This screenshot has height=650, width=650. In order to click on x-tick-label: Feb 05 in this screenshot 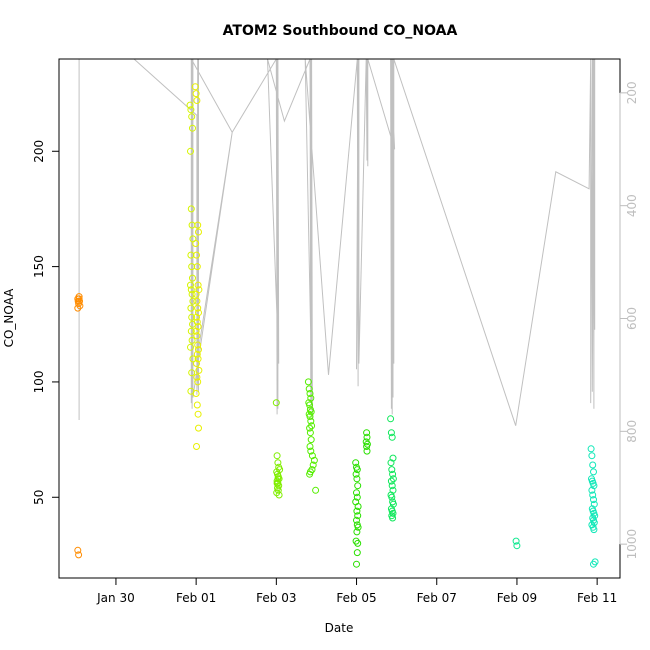, I will do `click(356, 598)`.